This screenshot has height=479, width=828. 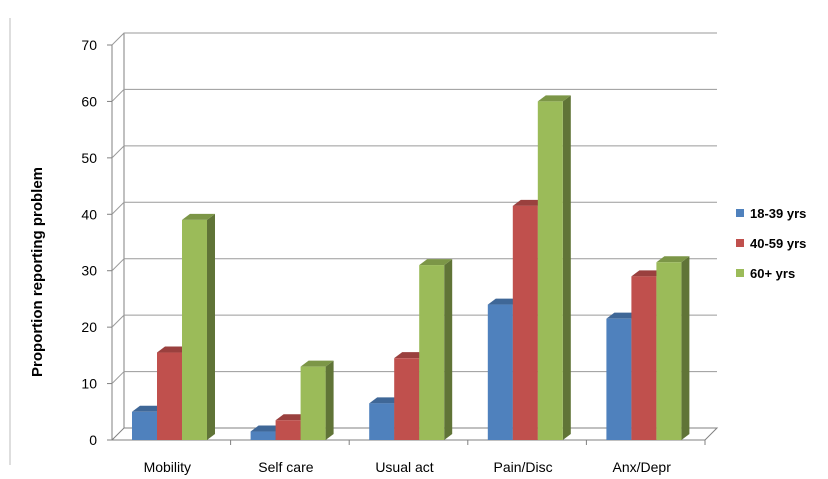 What do you see at coordinates (89, 45) in the screenshot?
I see `y-tick-label: 70` at bounding box center [89, 45].